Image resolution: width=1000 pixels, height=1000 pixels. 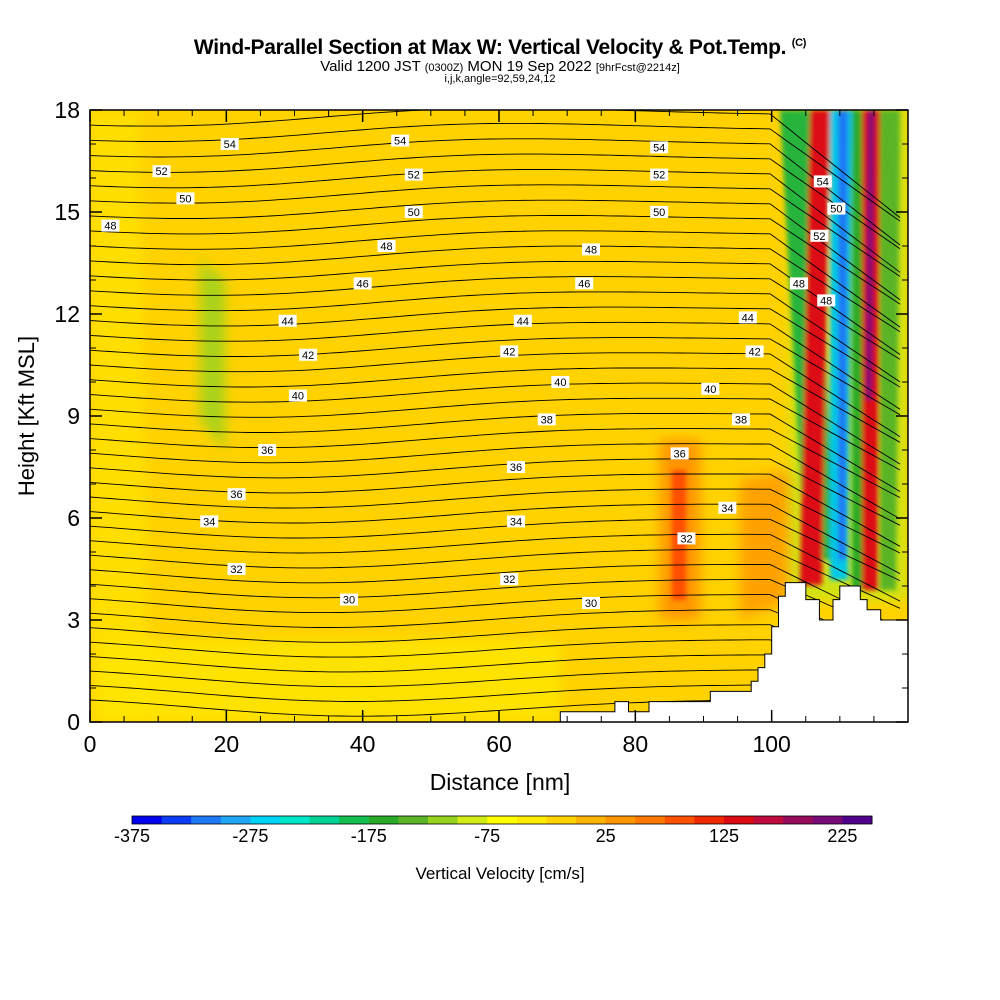 I want to click on shading-region, so click(x=330, y=681).